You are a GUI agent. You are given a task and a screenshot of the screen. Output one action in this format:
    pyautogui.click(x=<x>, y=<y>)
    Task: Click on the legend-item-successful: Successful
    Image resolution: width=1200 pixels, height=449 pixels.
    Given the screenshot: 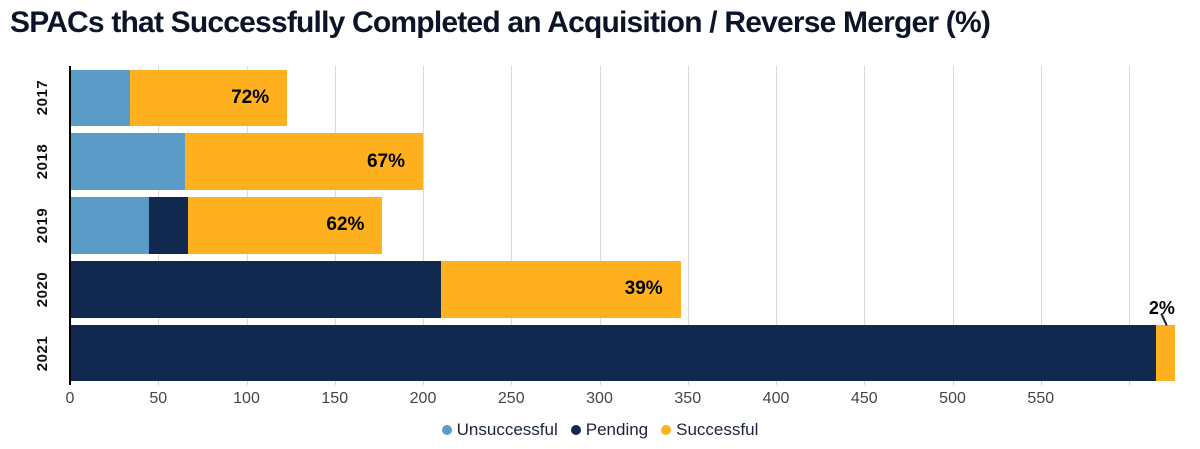 What is the action you would take?
    pyautogui.click(x=709, y=430)
    